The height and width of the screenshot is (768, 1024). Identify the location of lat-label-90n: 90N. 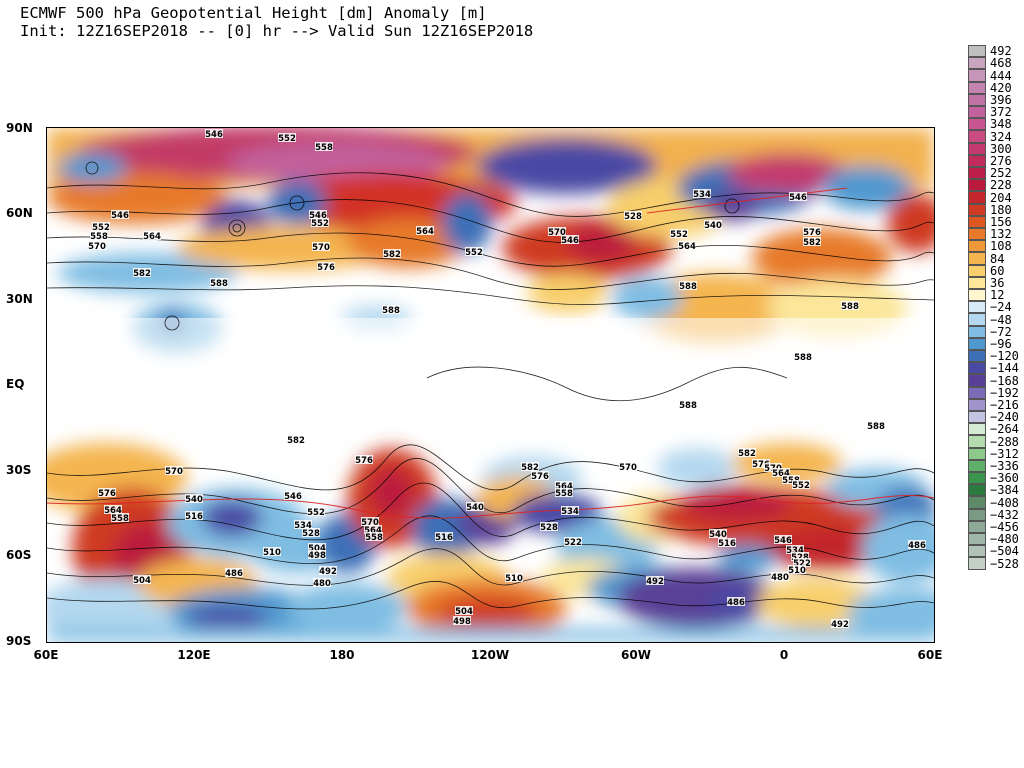
(19, 128).